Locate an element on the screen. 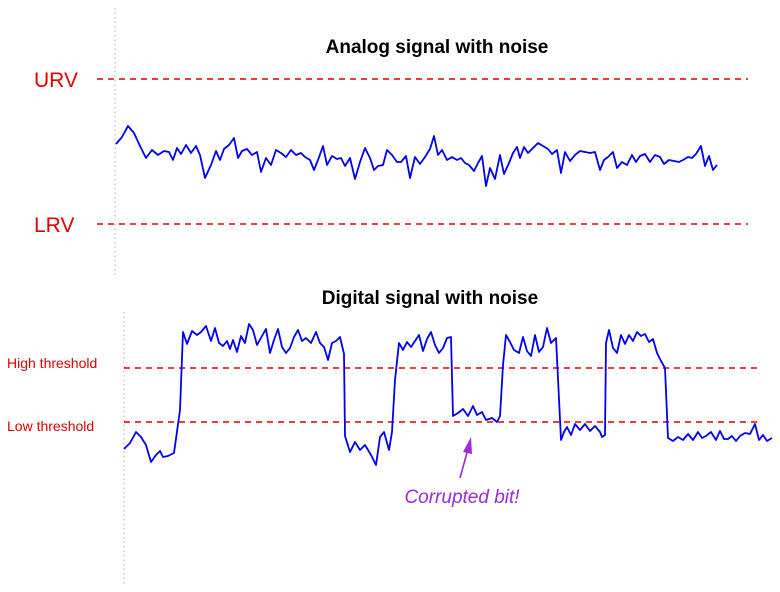 The image size is (780, 592). corrupted-bit-label: Corrupted bit! is located at coordinates (462, 497).